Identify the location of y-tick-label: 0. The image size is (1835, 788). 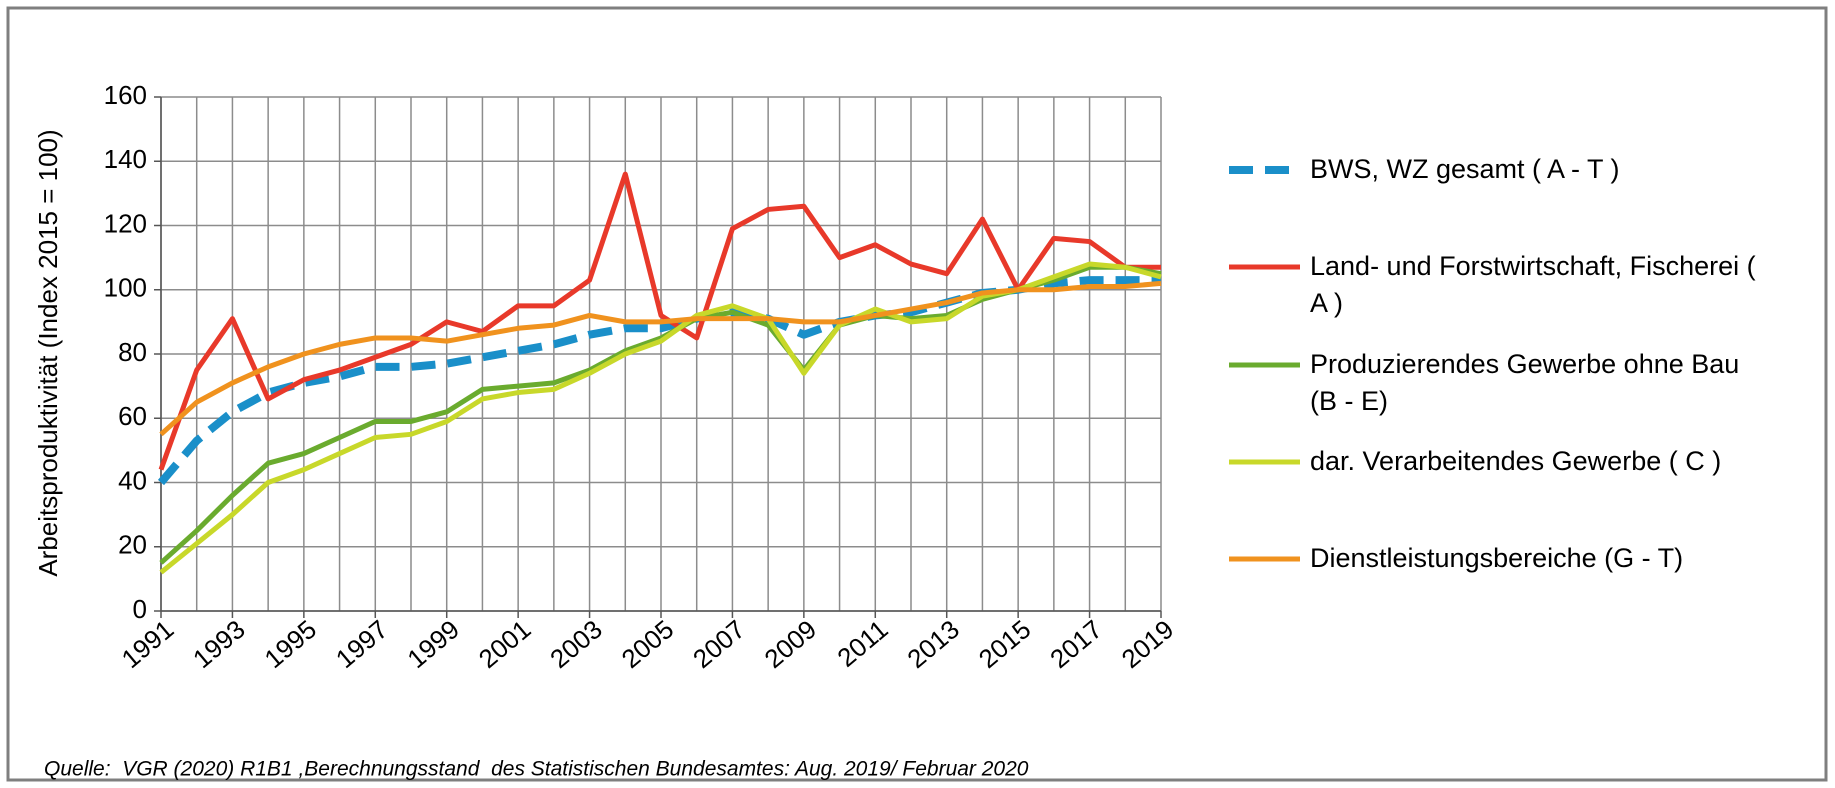
(140, 609).